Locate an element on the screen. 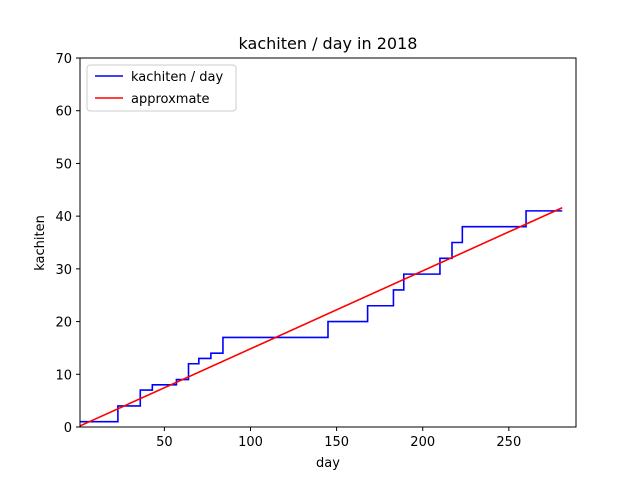 The width and height of the screenshot is (640, 480). chart-title: kachiten / day in 2018 is located at coordinates (328, 43).